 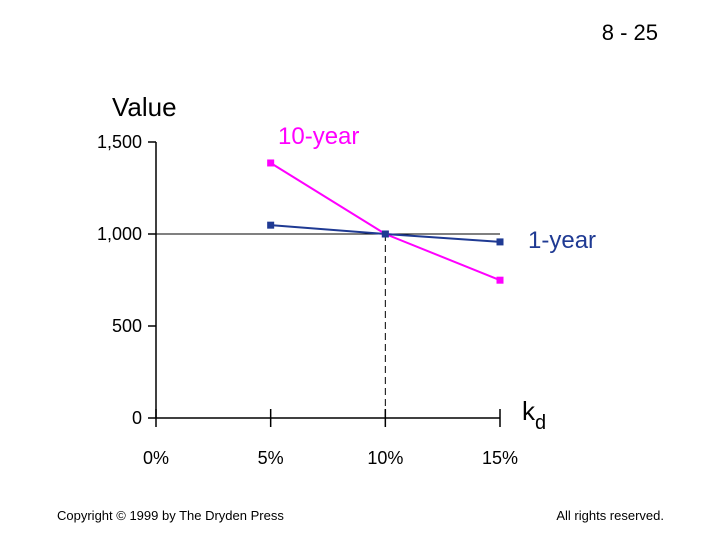 What do you see at coordinates (500, 458) in the screenshot?
I see `x-tick-label: 15%` at bounding box center [500, 458].